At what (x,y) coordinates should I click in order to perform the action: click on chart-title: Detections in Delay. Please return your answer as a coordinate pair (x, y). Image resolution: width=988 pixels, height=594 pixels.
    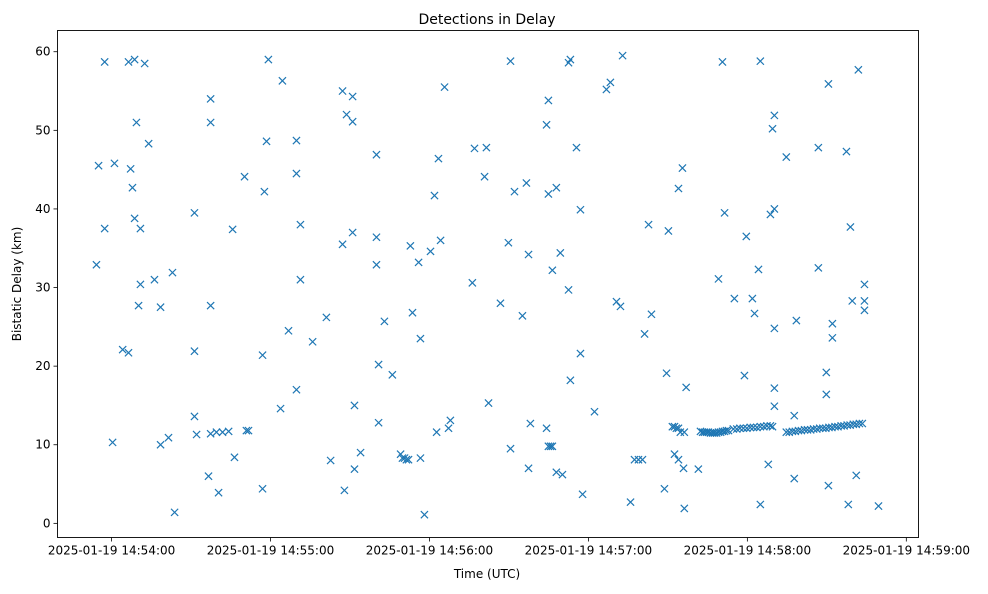
    Looking at the image, I should click on (486, 20).